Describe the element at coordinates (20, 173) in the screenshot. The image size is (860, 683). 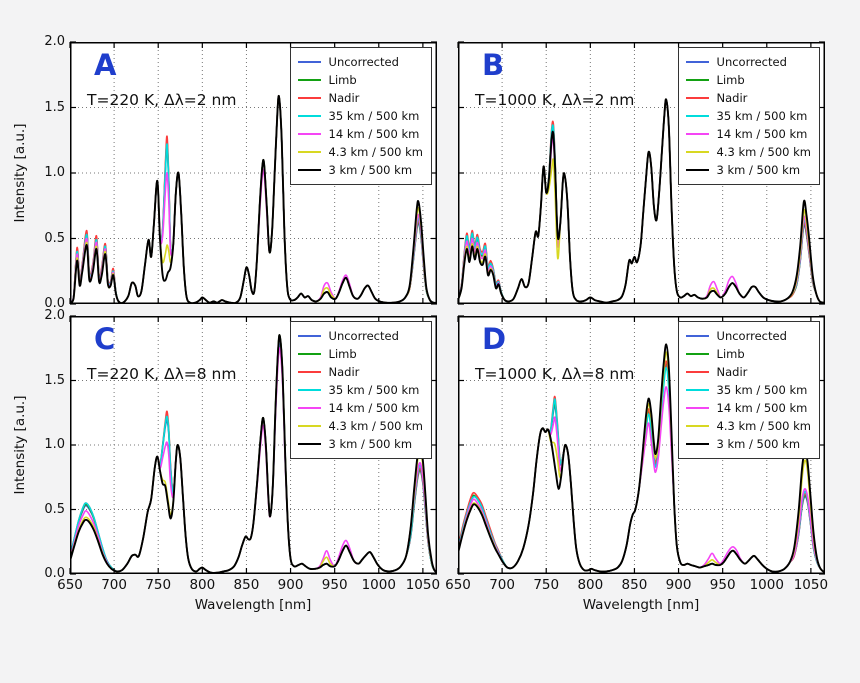
I see `y-axis-label-top: Intensity [a.u.]` at that location.